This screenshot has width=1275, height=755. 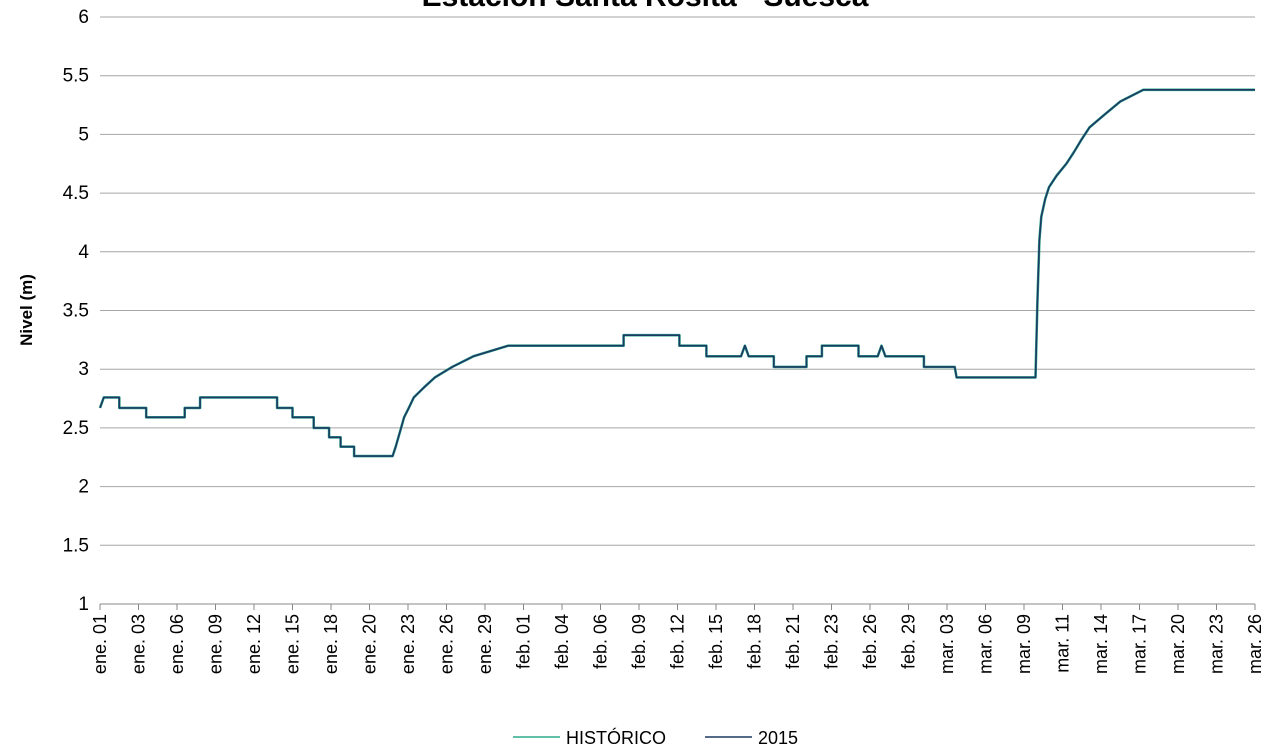 What do you see at coordinates (370, 644) in the screenshot?
I see `x-tick-label: ene. 20` at bounding box center [370, 644].